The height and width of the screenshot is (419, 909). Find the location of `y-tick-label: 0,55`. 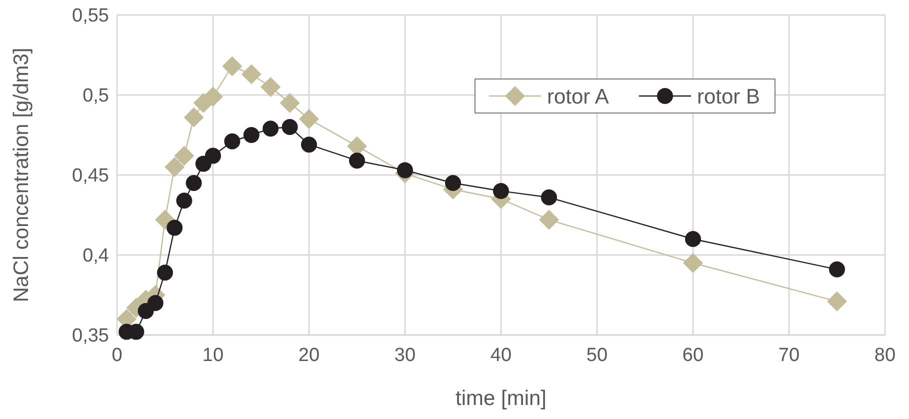

y-tick-label: 0,55 is located at coordinates (90, 16).